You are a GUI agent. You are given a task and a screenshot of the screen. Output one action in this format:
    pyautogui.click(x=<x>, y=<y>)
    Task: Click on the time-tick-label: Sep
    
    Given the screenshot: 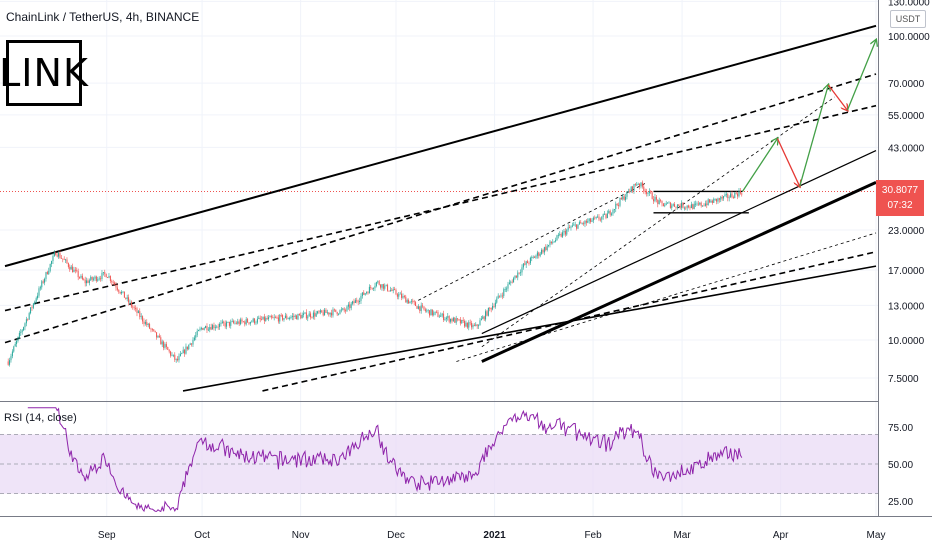 What is the action you would take?
    pyautogui.click(x=107, y=535)
    